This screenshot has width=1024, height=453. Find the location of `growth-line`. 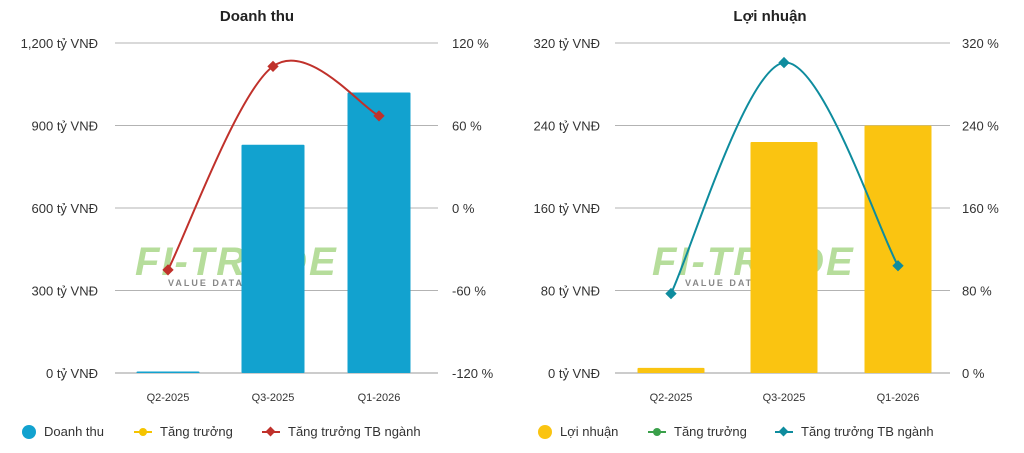

growth-line is located at coordinates (273, 165).